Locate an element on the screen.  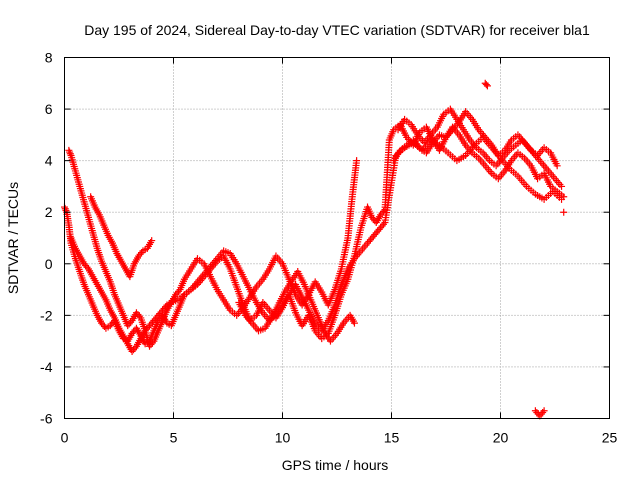
x-tick-label: 20 is located at coordinates (501, 438).